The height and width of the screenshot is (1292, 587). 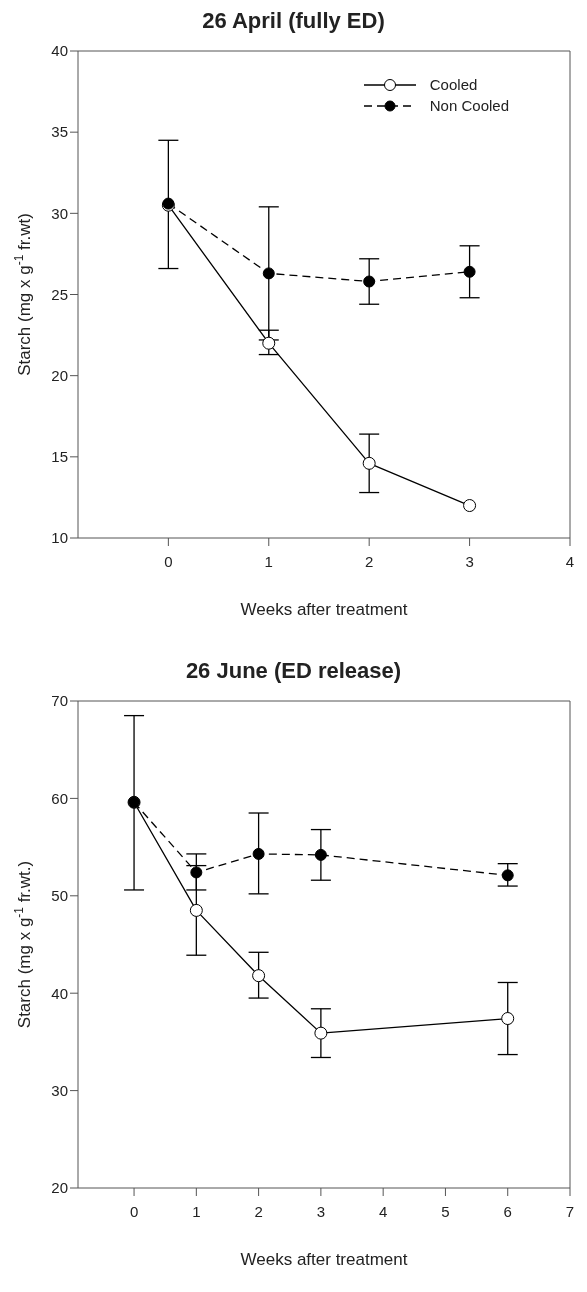 What do you see at coordinates (453, 84) in the screenshot?
I see `legend-label: Cooled` at bounding box center [453, 84].